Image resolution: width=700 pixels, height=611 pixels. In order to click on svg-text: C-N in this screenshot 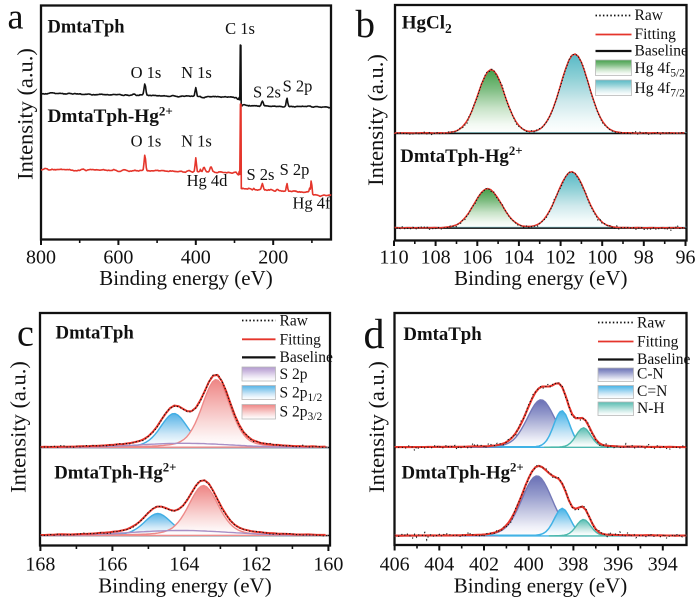, I will do `click(650, 374)`.